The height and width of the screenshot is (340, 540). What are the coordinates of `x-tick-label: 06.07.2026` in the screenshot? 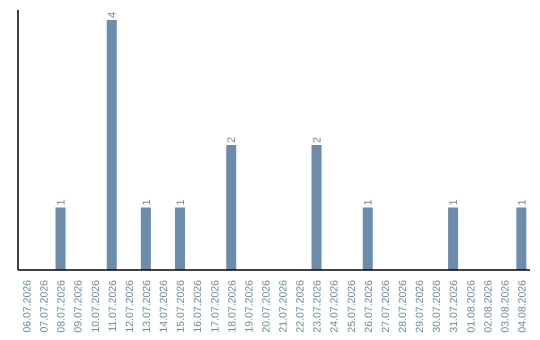 It's located at (28, 306).